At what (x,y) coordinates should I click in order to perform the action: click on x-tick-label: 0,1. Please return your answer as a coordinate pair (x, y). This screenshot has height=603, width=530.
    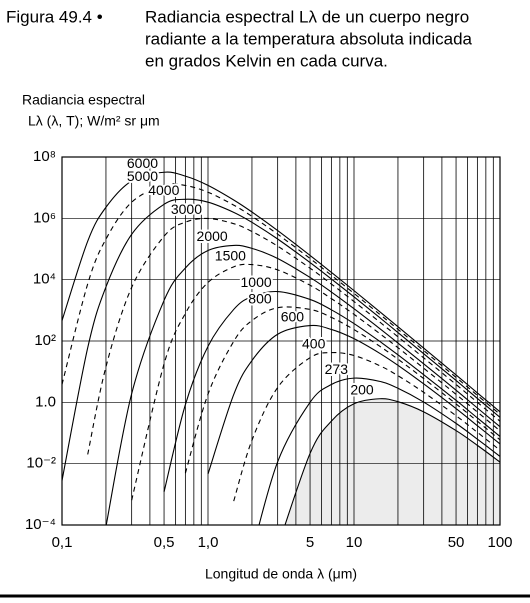
    Looking at the image, I should click on (62, 542).